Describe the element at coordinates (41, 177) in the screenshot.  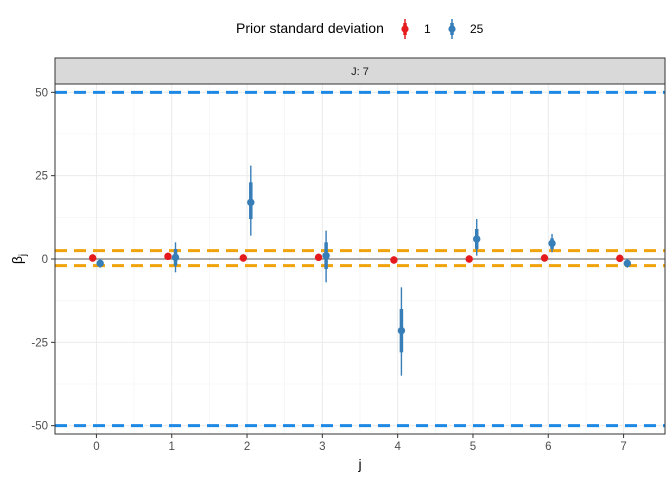
I see `y-tick-label: 25` at that location.